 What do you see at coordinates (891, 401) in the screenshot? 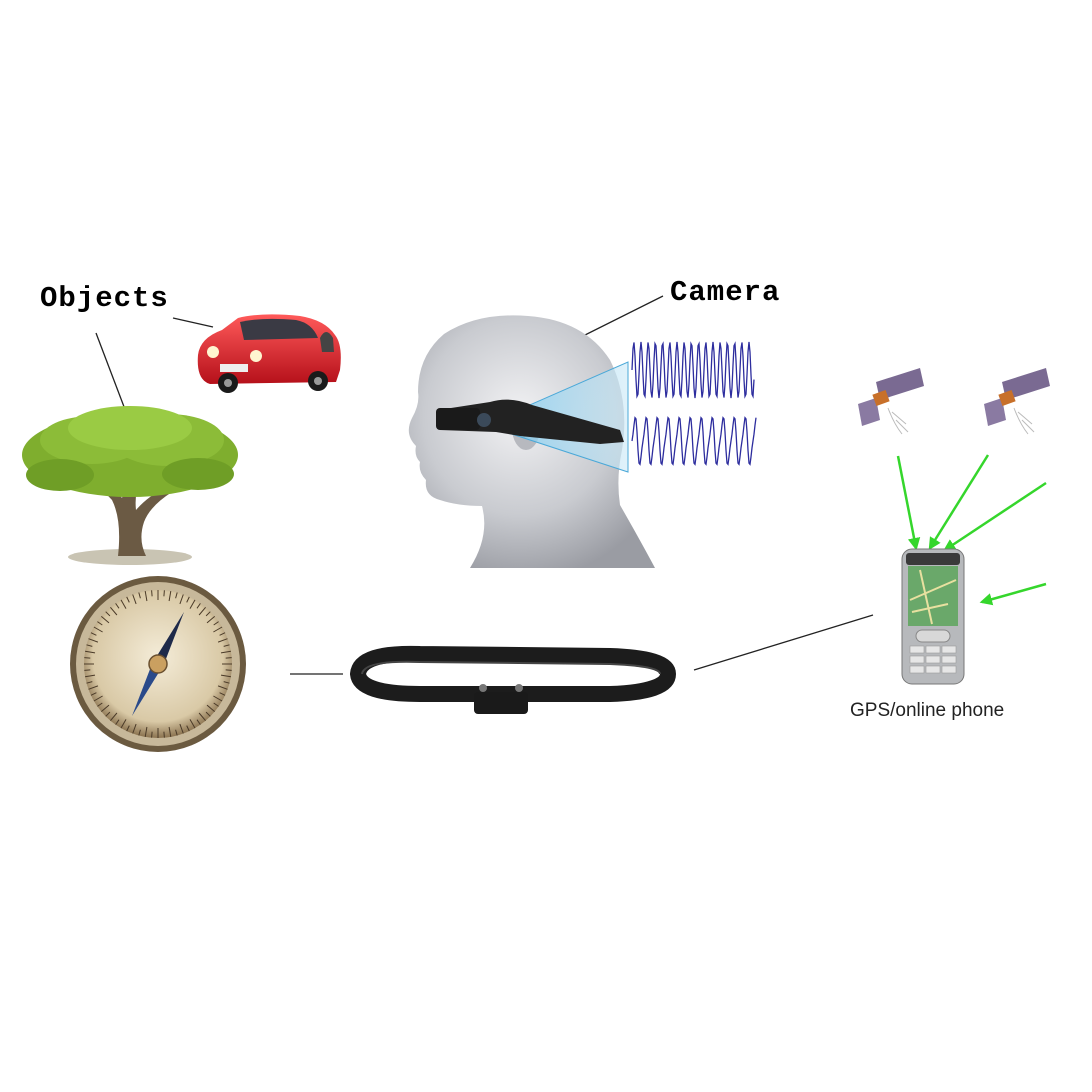
I see `satellite-image` at bounding box center [891, 401].